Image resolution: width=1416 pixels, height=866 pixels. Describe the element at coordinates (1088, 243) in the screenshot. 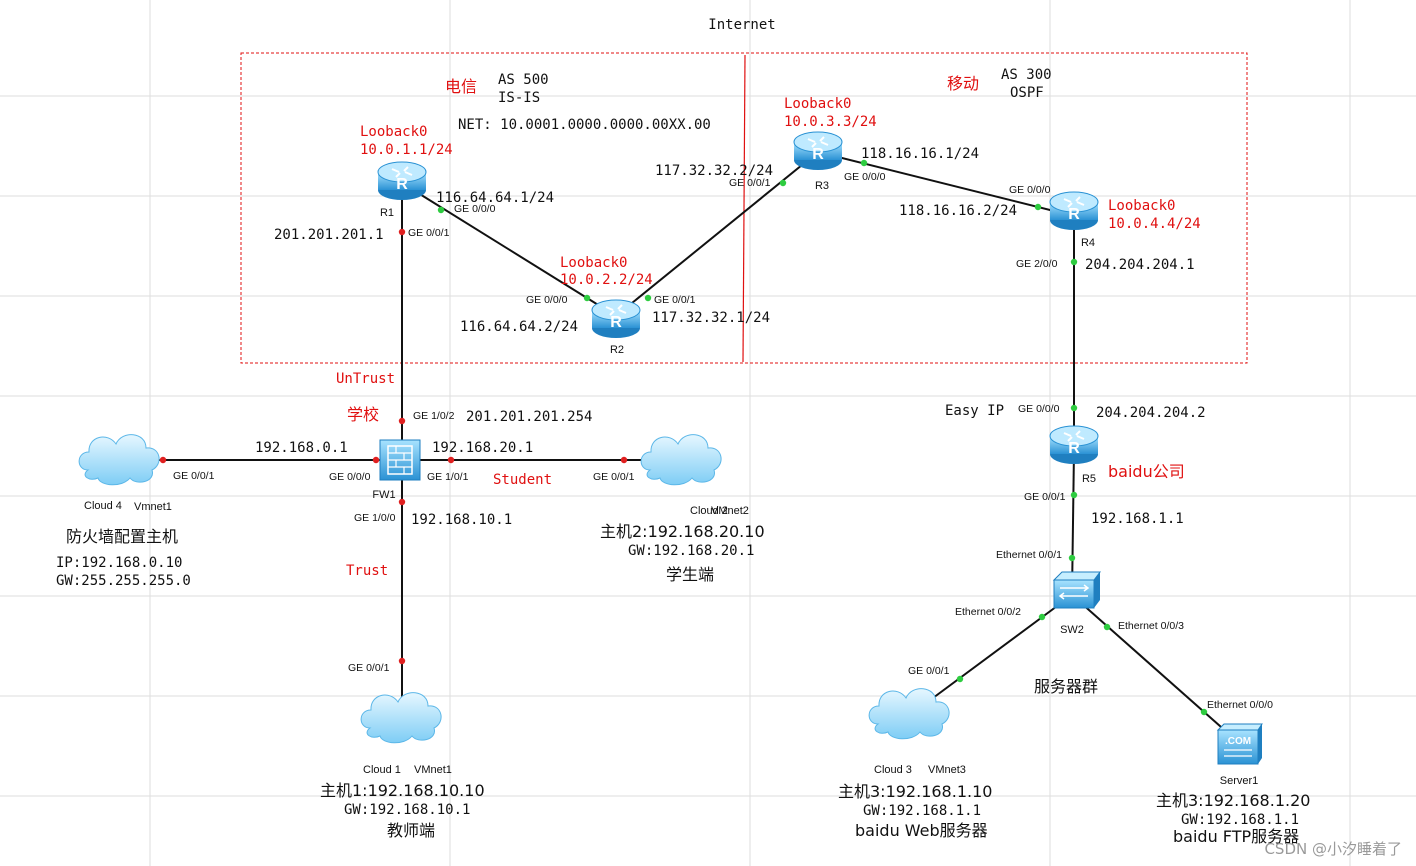

I see `r4-label: R4` at that location.